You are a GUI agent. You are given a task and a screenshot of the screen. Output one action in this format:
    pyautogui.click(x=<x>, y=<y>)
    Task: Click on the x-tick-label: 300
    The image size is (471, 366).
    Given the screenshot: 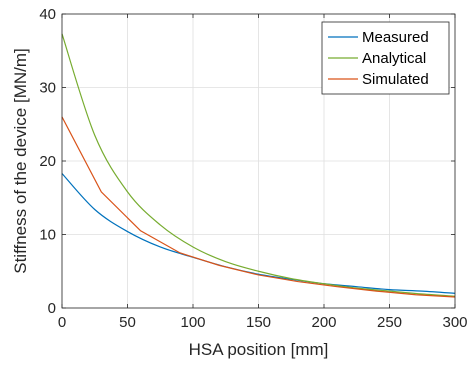 What is the action you would take?
    pyautogui.click(x=454, y=322)
    